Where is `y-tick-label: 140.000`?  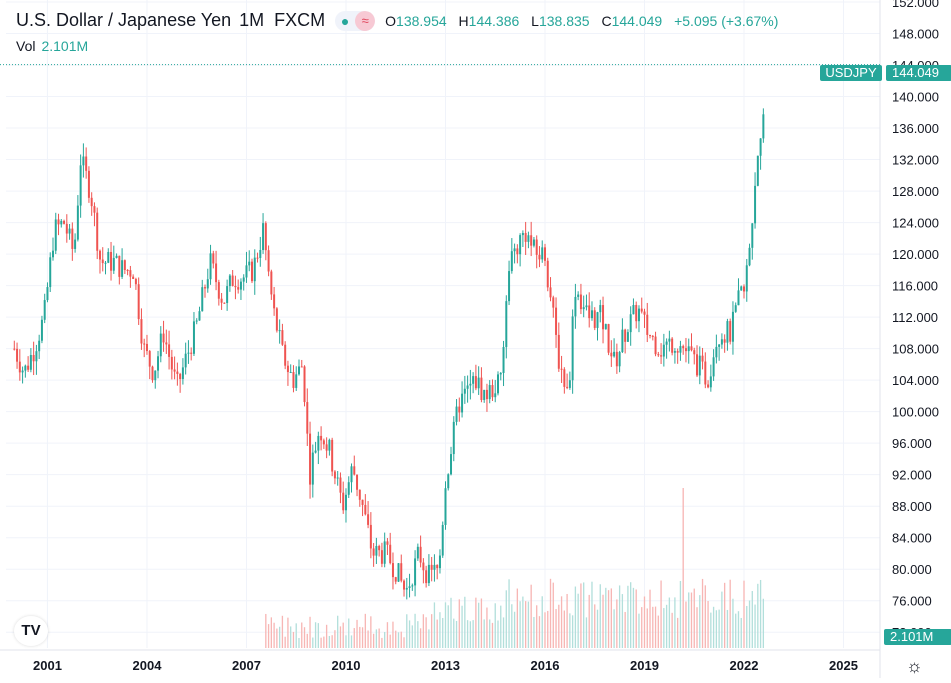 y-tick-label: 140.000 is located at coordinates (915, 97).